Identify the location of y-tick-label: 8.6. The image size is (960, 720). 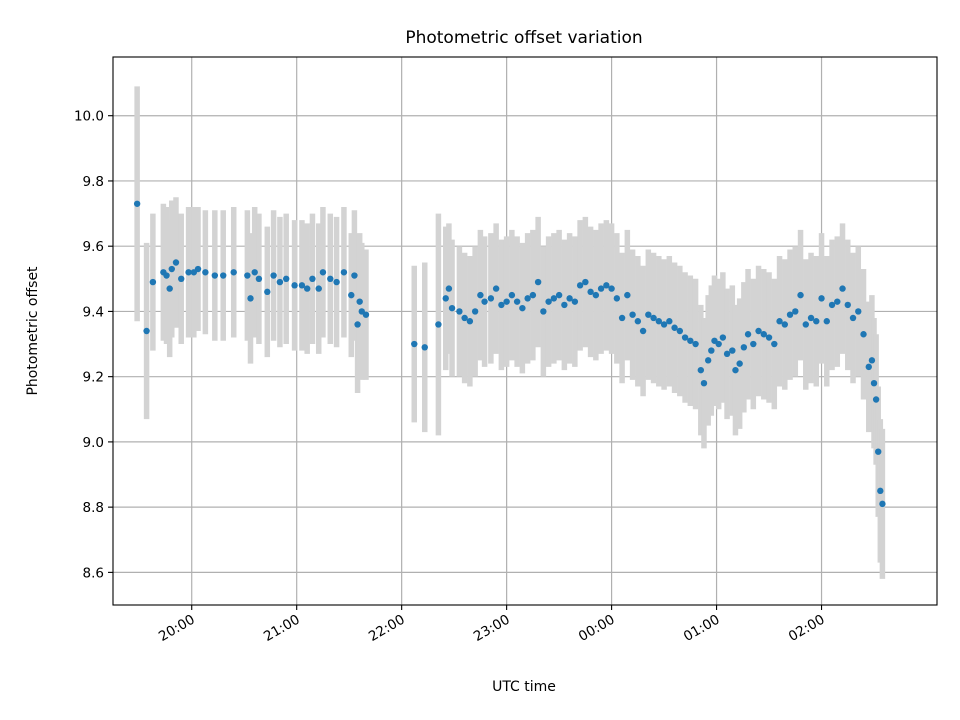
(93, 573).